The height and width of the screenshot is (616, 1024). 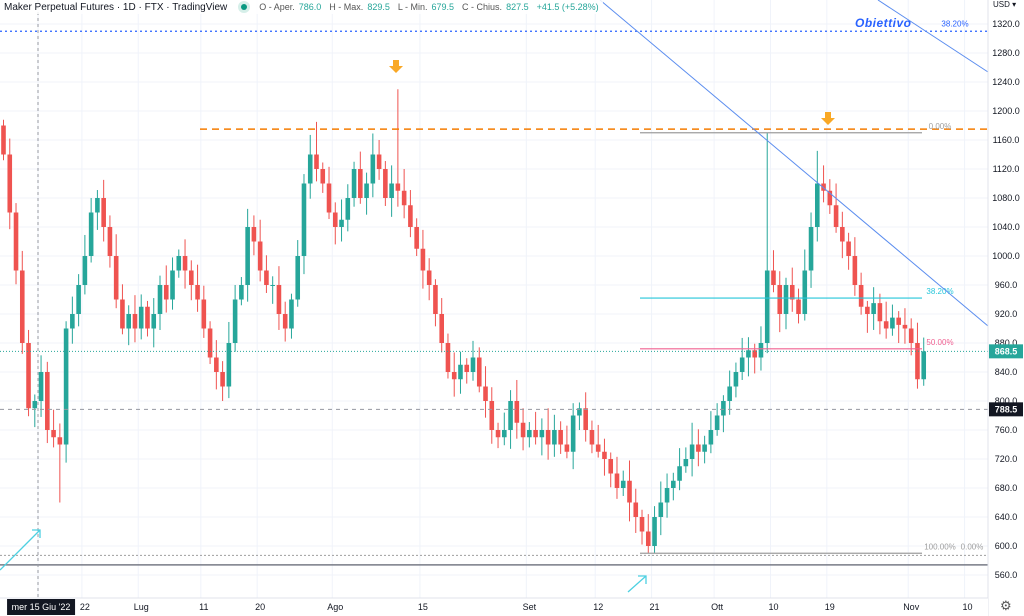 I want to click on settings-gear-icon: ⚙, so click(x=1006, y=605).